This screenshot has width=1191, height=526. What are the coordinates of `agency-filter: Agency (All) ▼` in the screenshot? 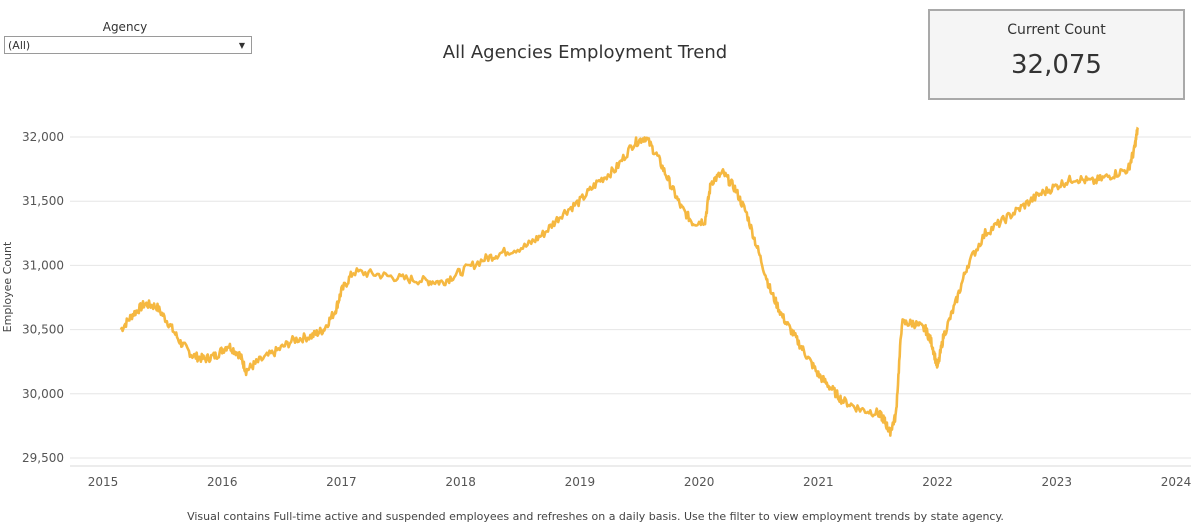 It's located at (128, 37).